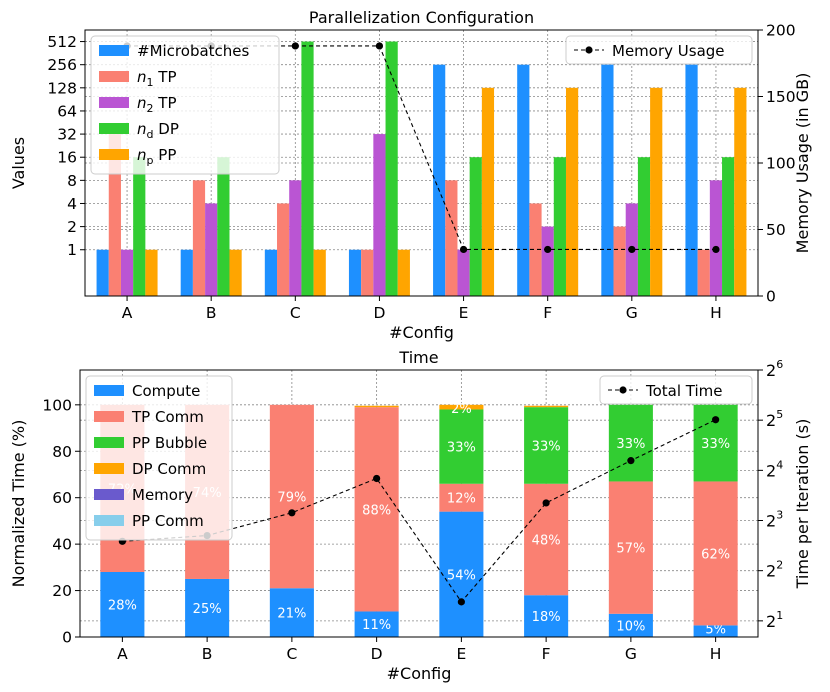  Describe the element at coordinates (377, 478) in the screenshot. I see `line-point-D` at that location.